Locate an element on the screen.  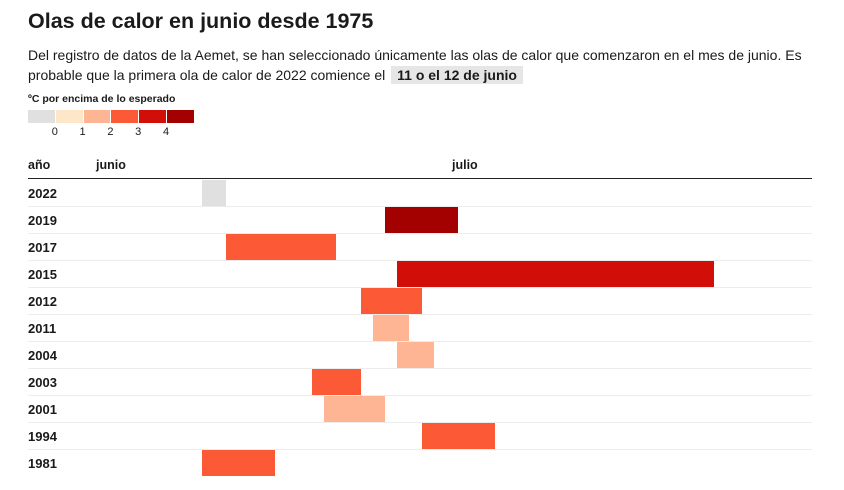
column-header-year: año is located at coordinates (39, 165).